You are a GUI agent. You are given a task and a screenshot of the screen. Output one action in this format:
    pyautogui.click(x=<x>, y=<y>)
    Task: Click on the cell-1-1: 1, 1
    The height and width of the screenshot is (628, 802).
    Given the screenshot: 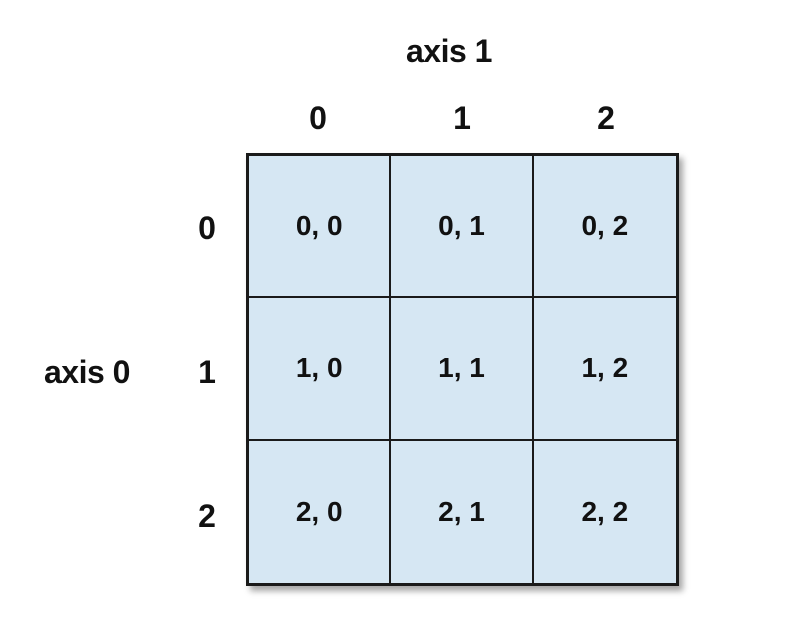 What is the action you would take?
    pyautogui.click(x=462, y=369)
    